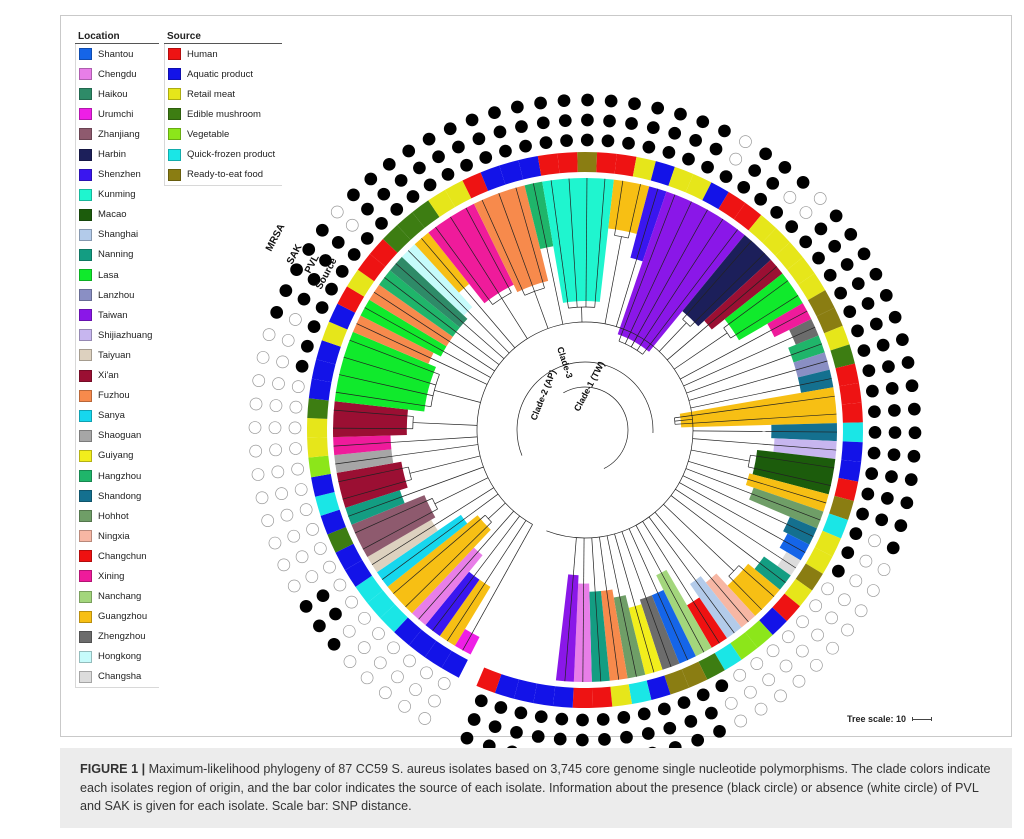 The height and width of the screenshot is (839, 1024). Describe the element at coordinates (108, 376) in the screenshot. I see `location-legend-label: Xi'an` at that location.